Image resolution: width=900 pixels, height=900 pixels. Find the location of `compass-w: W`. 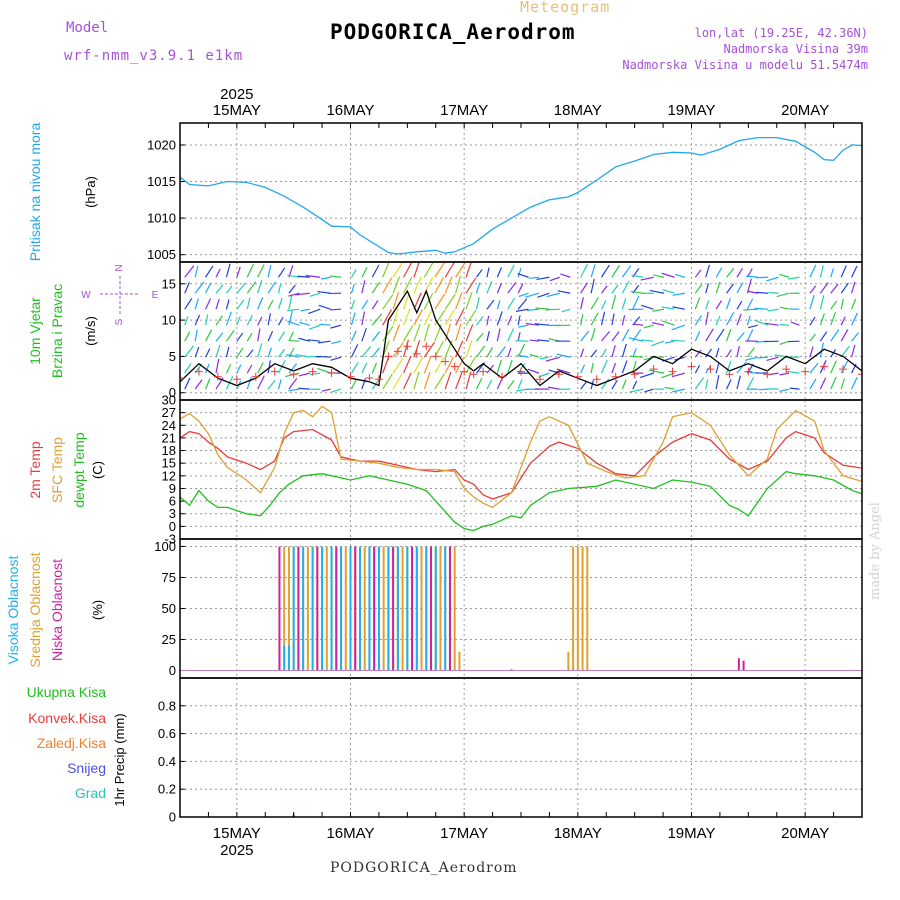

compass-w: W is located at coordinates (86, 295).